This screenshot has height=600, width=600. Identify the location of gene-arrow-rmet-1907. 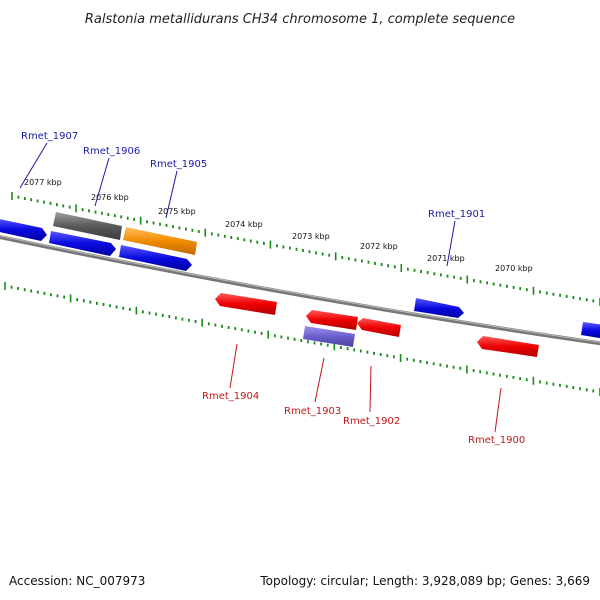
(23, 229).